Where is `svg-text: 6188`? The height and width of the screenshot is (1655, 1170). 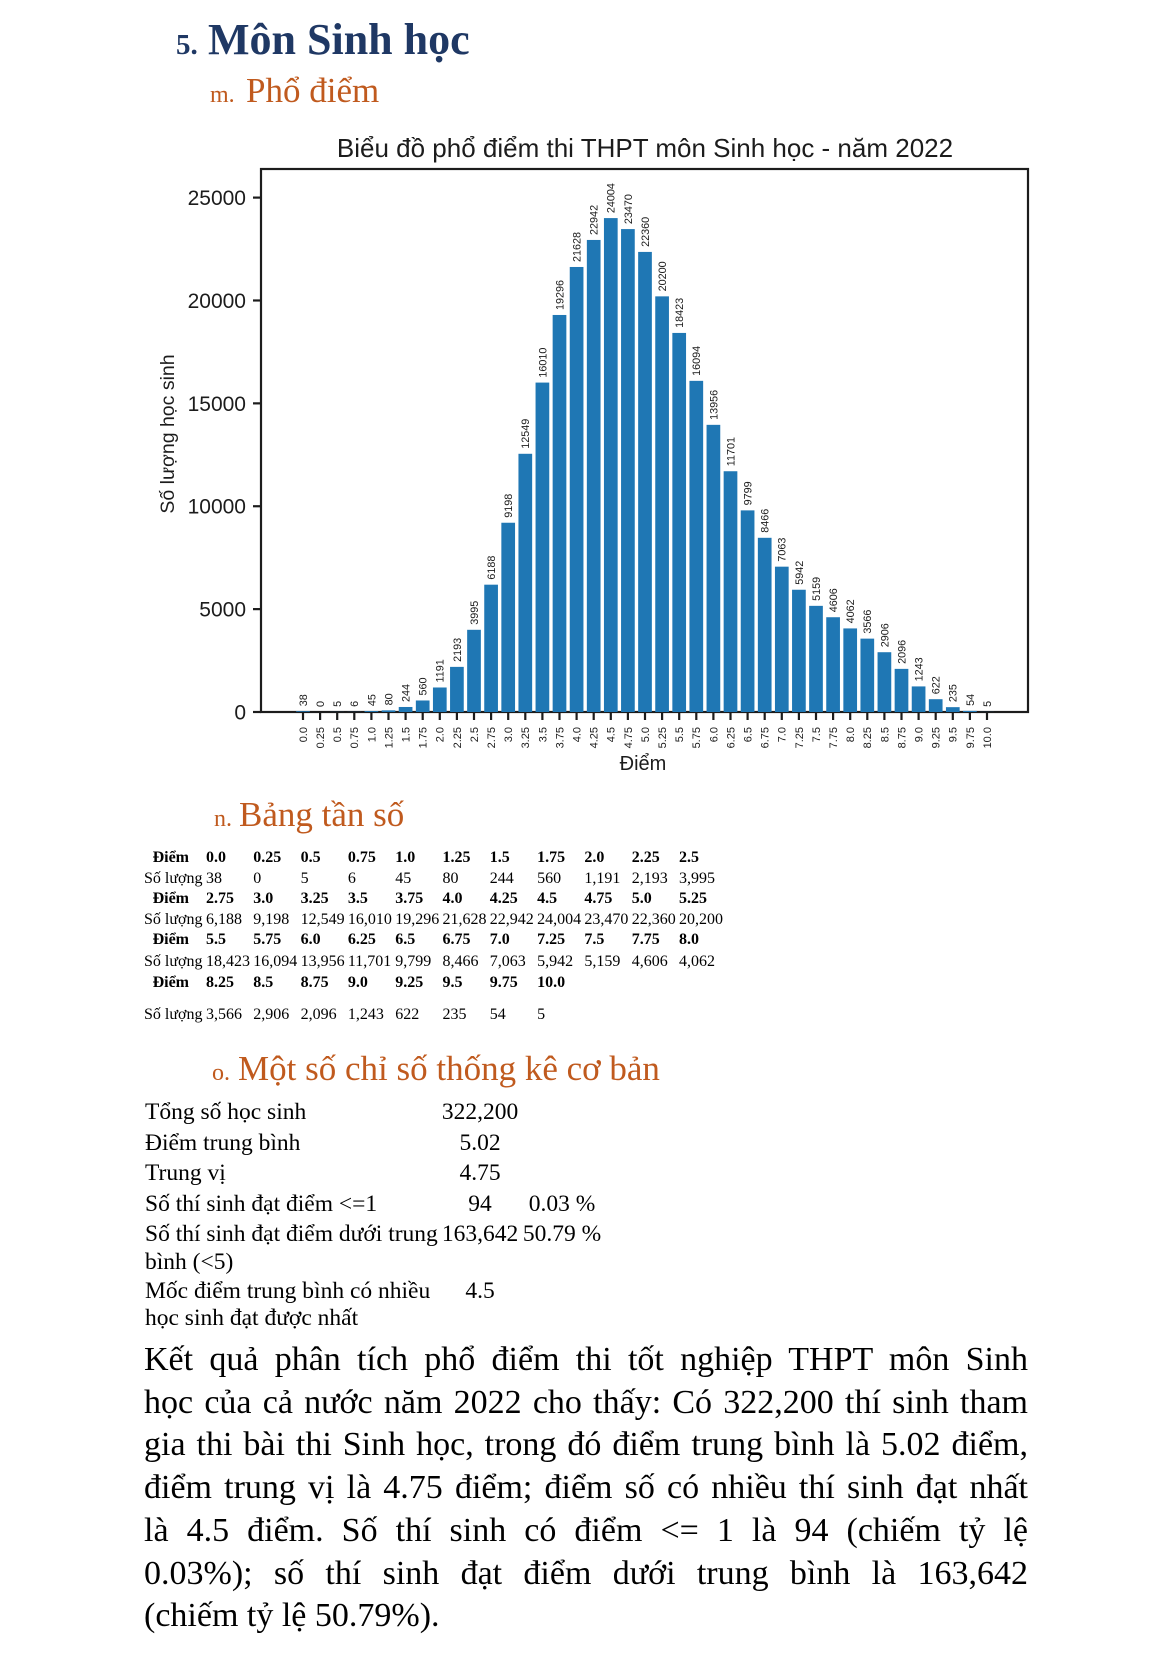
svg-text: 6188 is located at coordinates (492, 568).